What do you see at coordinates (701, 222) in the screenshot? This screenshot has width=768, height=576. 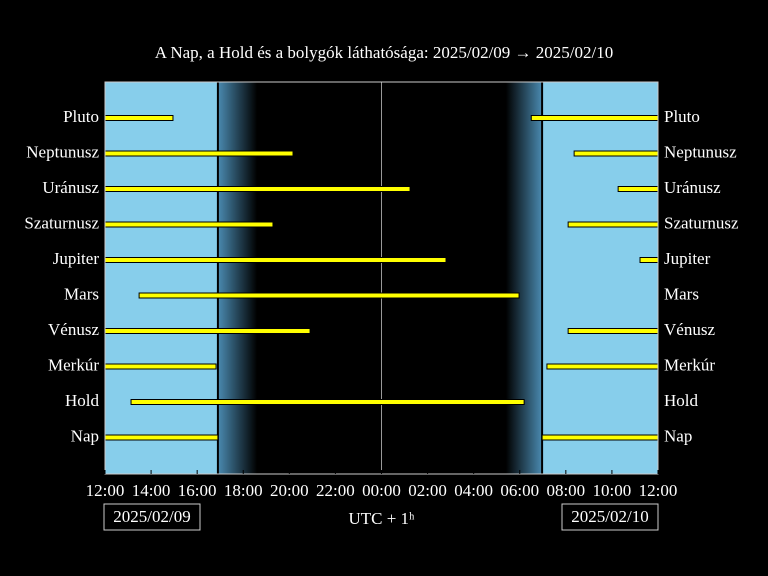 I see `row-label-right: Szaturnusz` at bounding box center [701, 222].